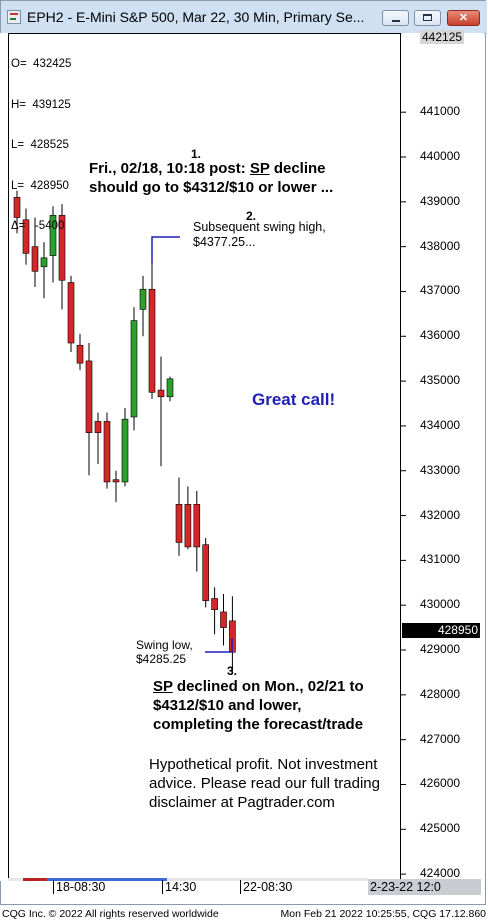 The height and width of the screenshot is (923, 488). I want to click on y-tick-label: 432000, so click(440, 514).